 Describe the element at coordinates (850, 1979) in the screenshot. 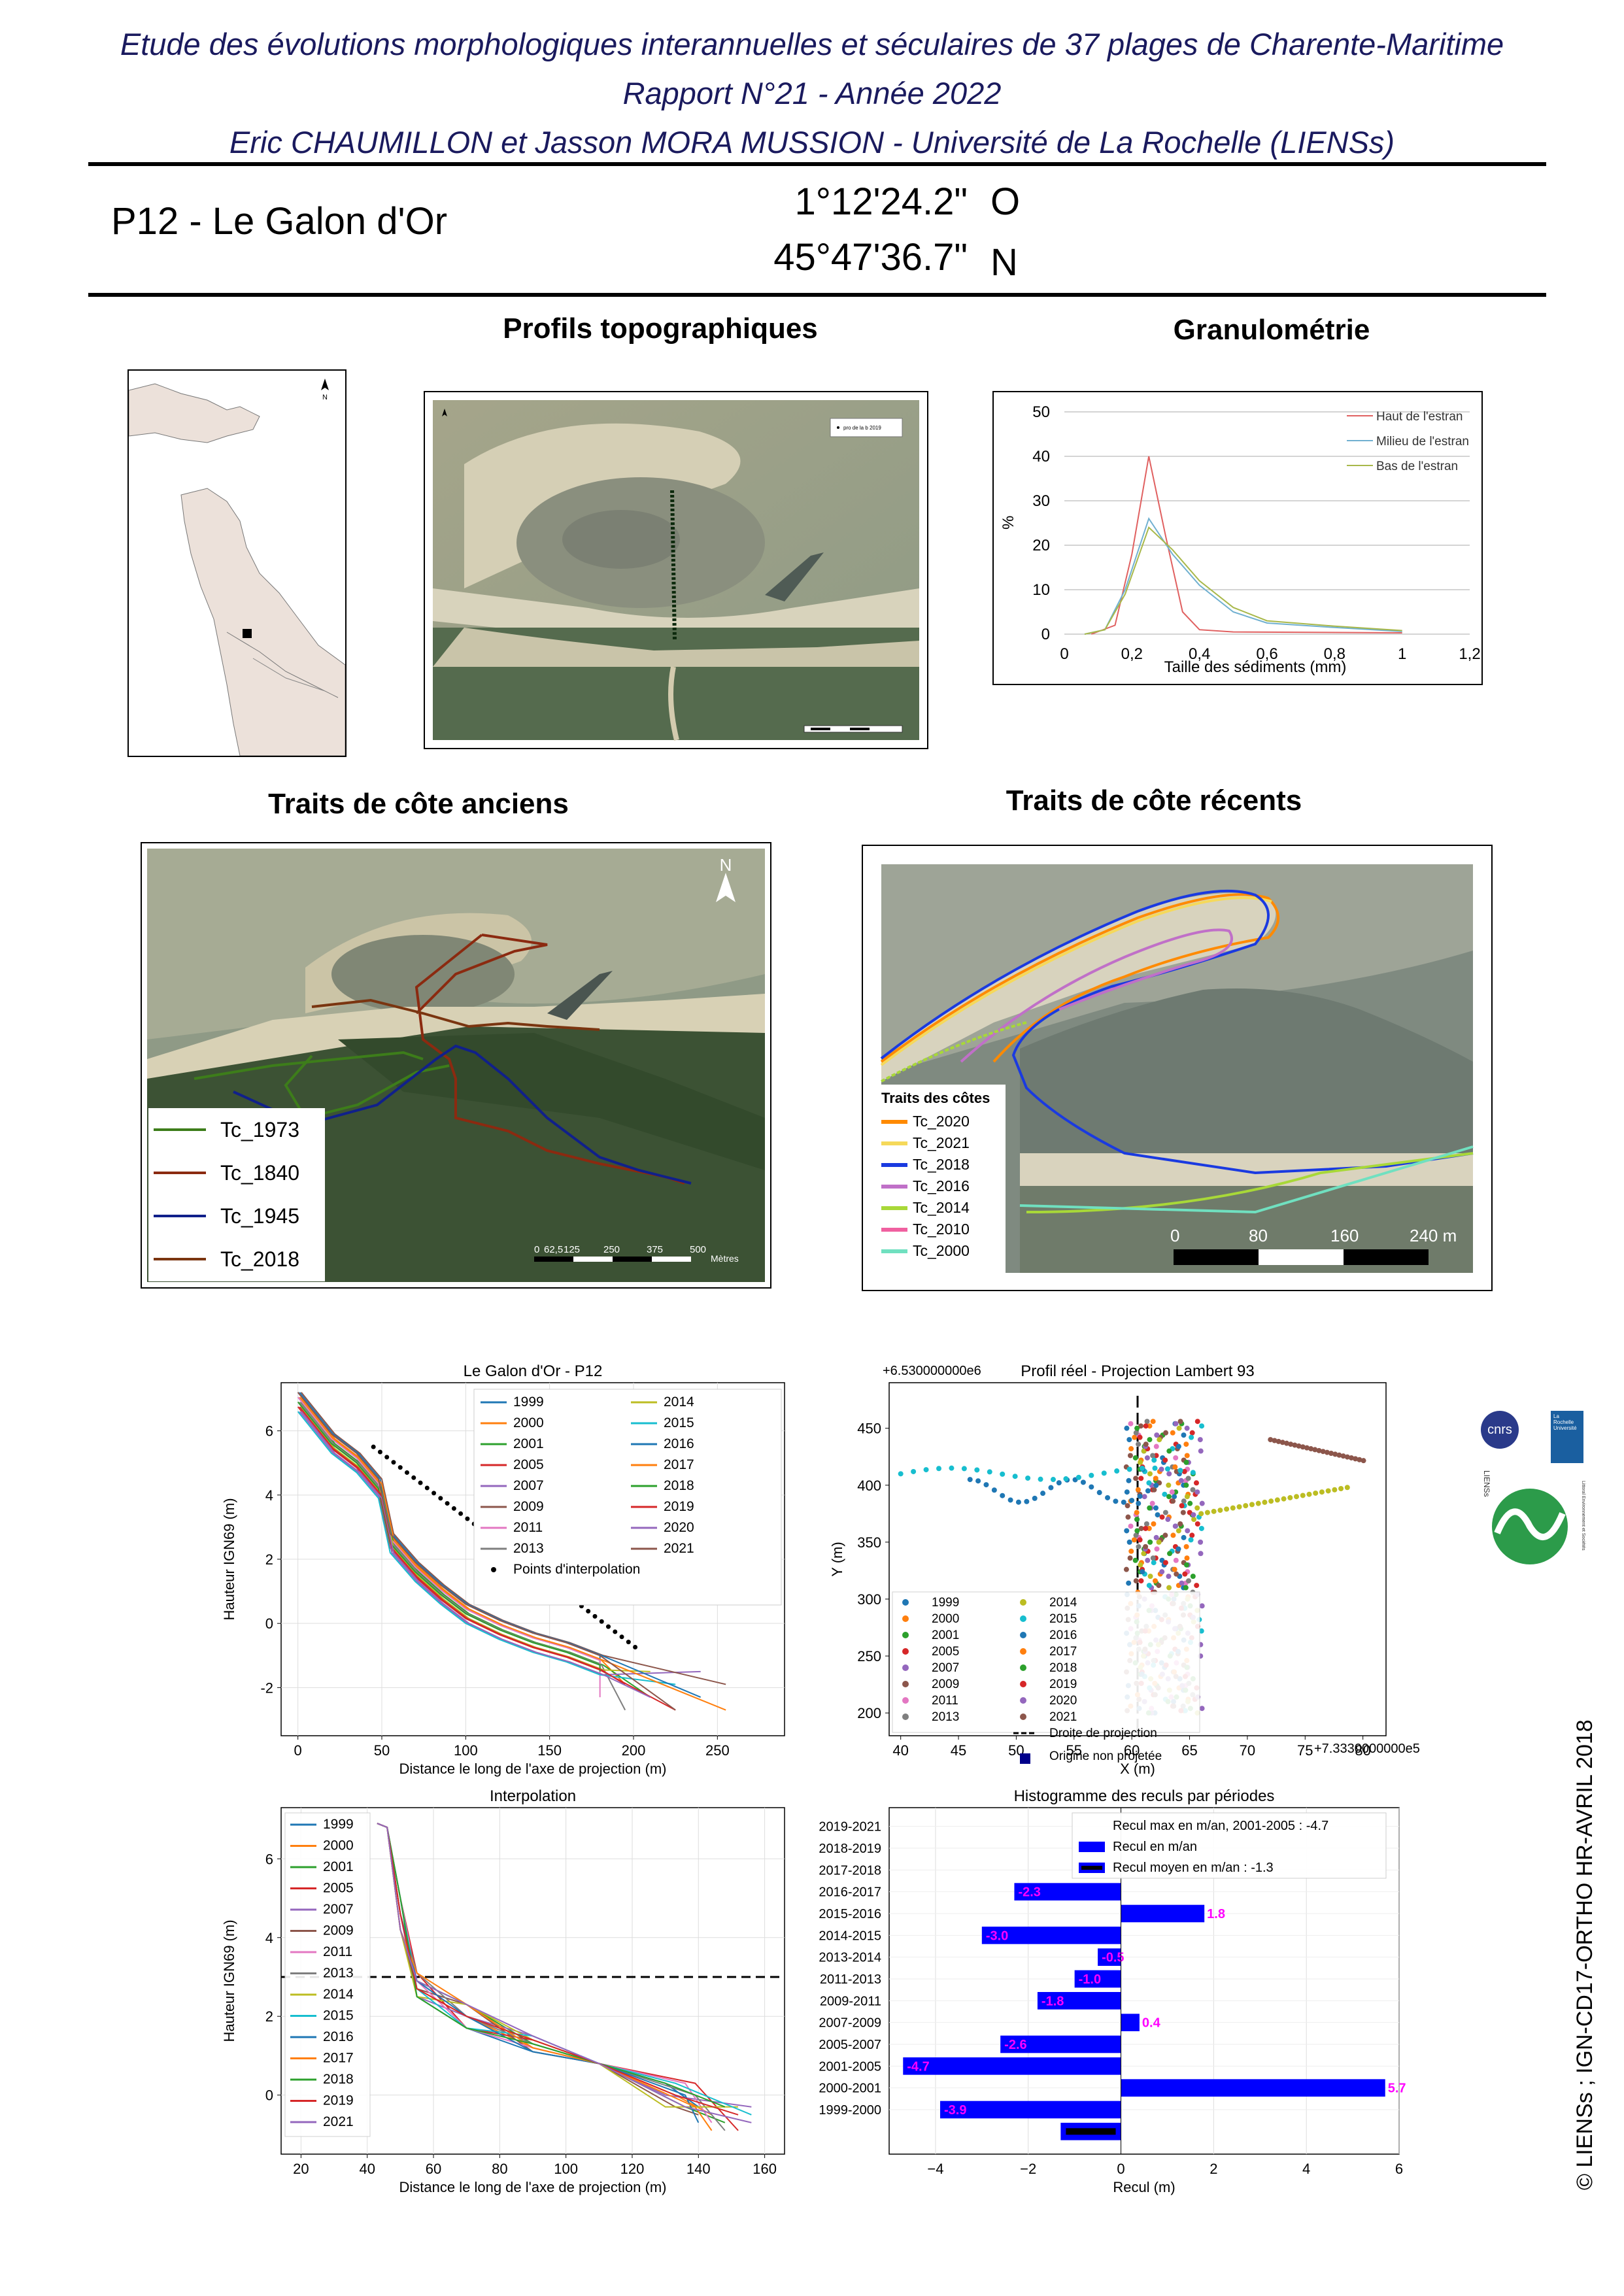

I see `histogram-category-label: 2011-2013` at that location.